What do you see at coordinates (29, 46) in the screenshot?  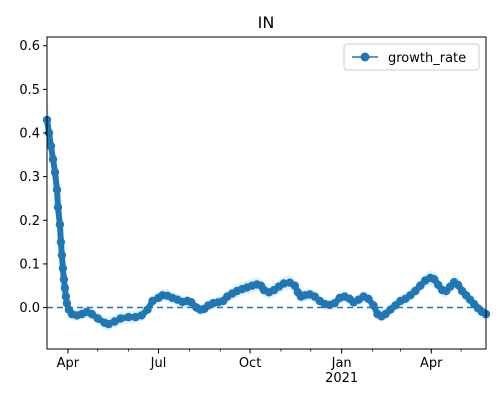 I see `y-tick-label: 0.6` at bounding box center [29, 46].